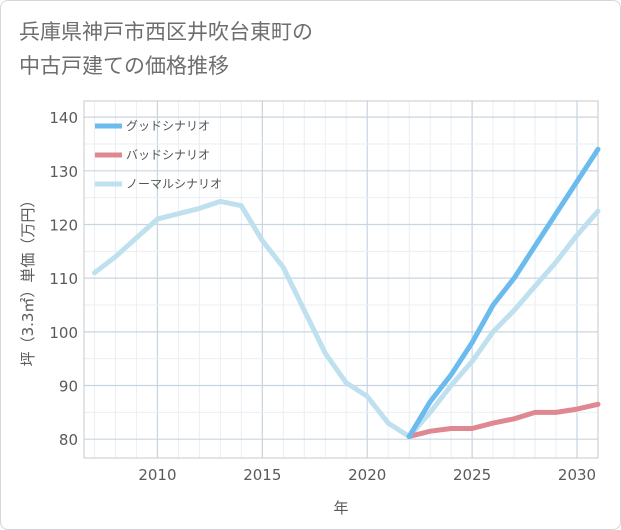 Image resolution: width=621 pixels, height=530 pixels. I want to click on y-tick-label: 140, so click(63, 118).